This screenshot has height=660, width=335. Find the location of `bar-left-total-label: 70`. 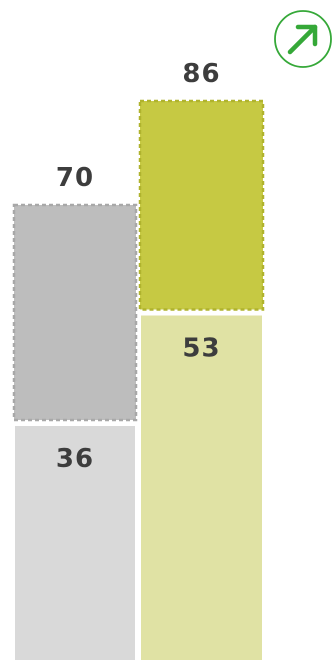

bar-left-total-label: 70 is located at coordinates (75, 178).